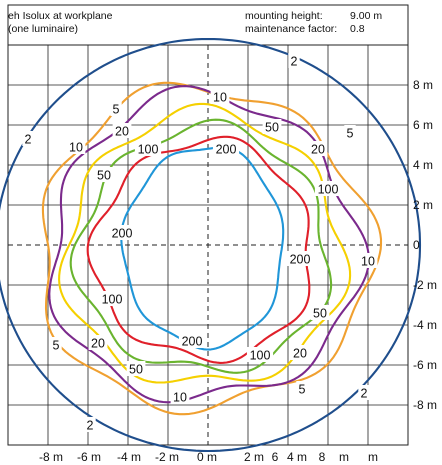 The width and height of the screenshot is (442, 465). I want to click on x-tick-label: -2 m, so click(167, 457).